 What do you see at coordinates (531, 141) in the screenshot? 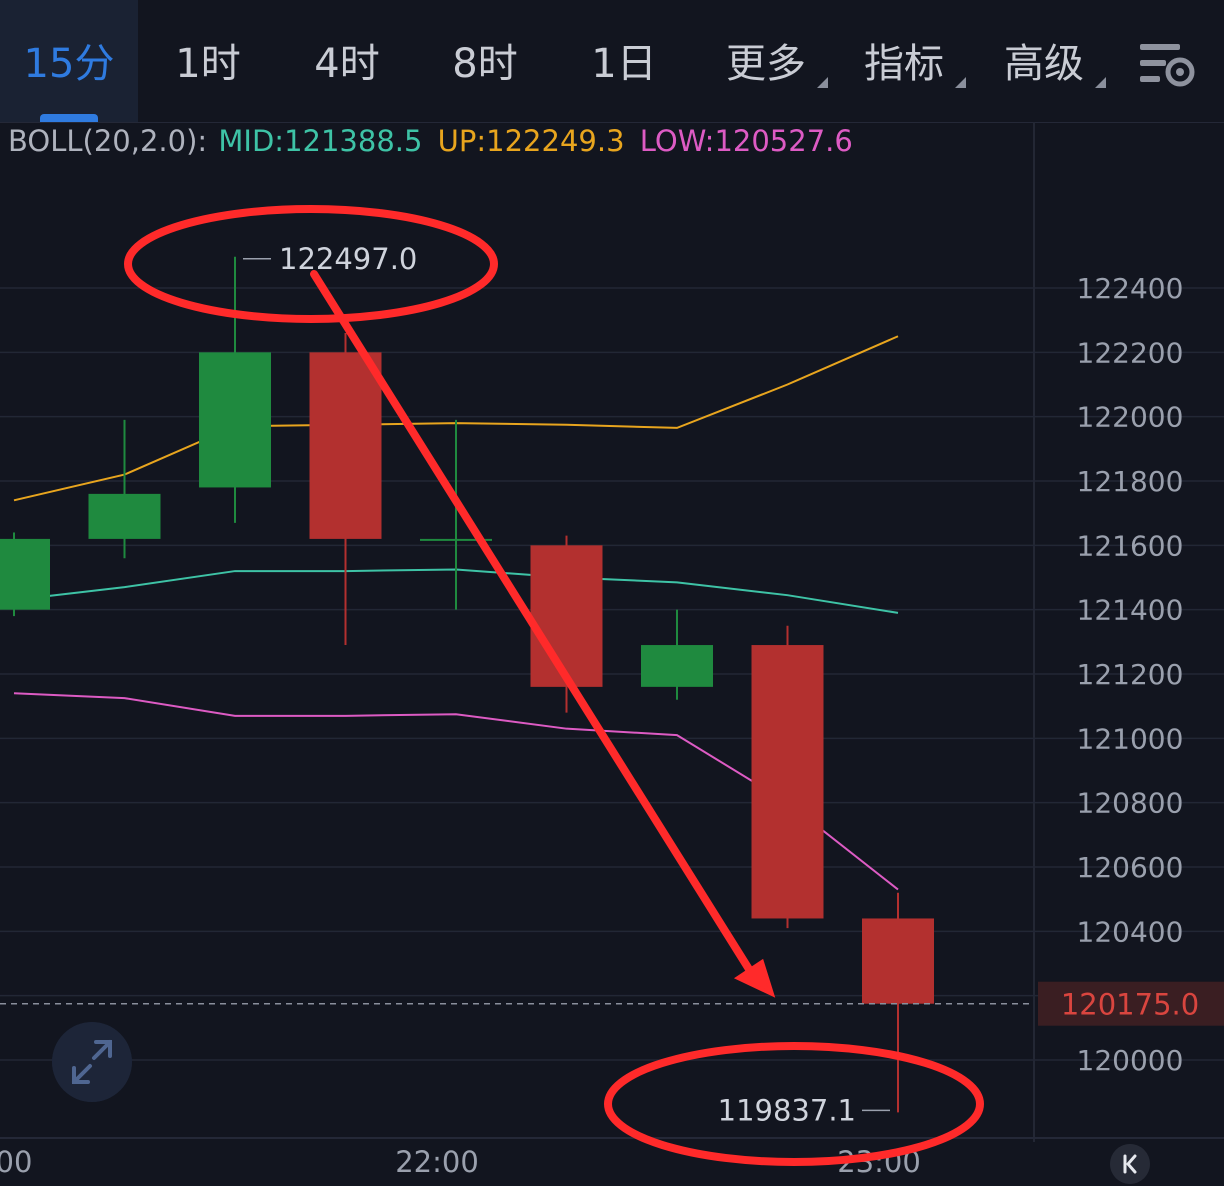
I see `boll-upper-value: UP:122249.3` at bounding box center [531, 141].